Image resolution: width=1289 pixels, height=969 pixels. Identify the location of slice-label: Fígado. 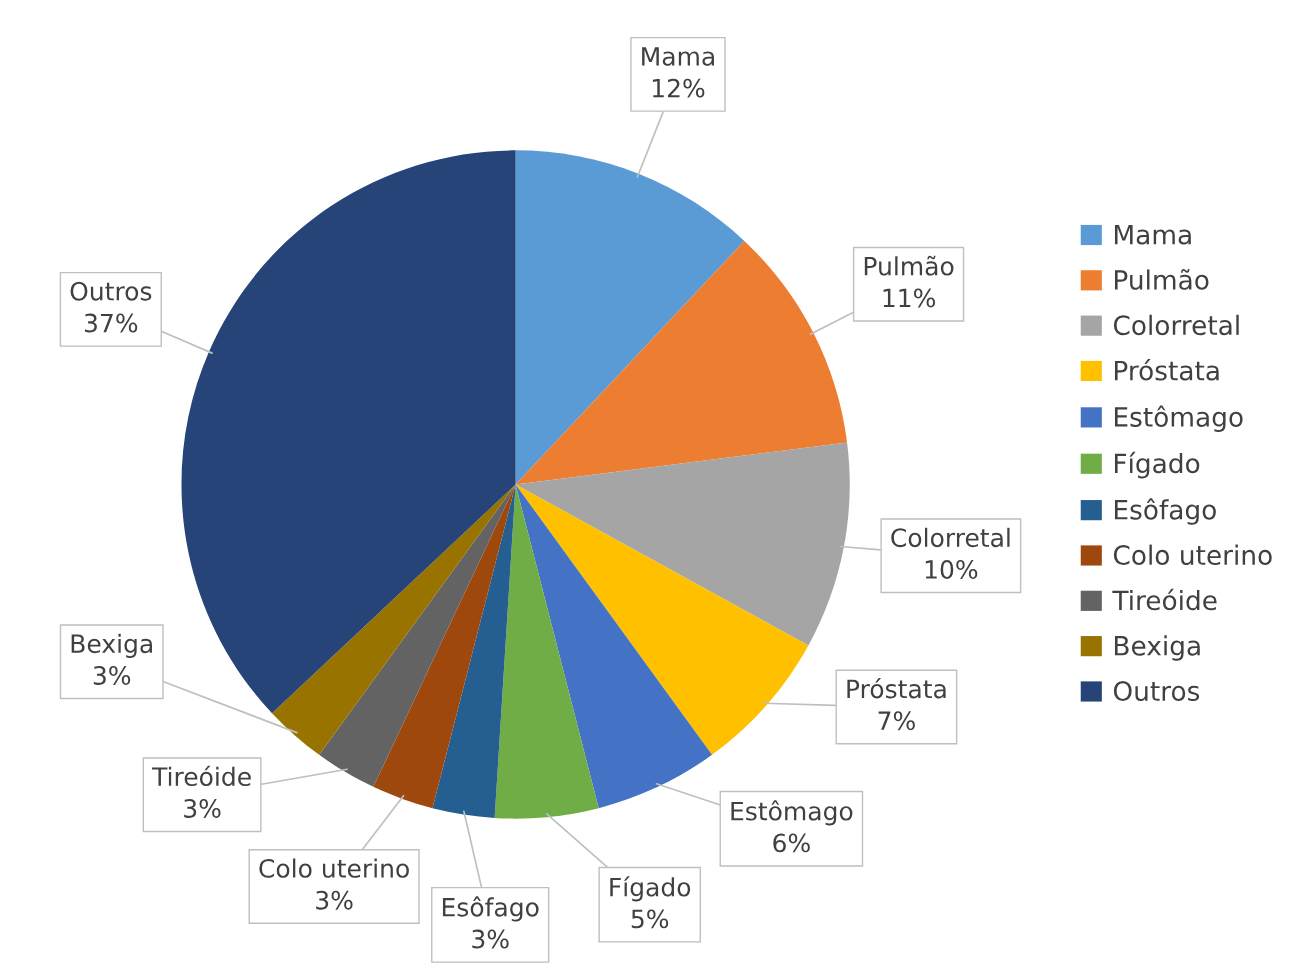
(650, 889).